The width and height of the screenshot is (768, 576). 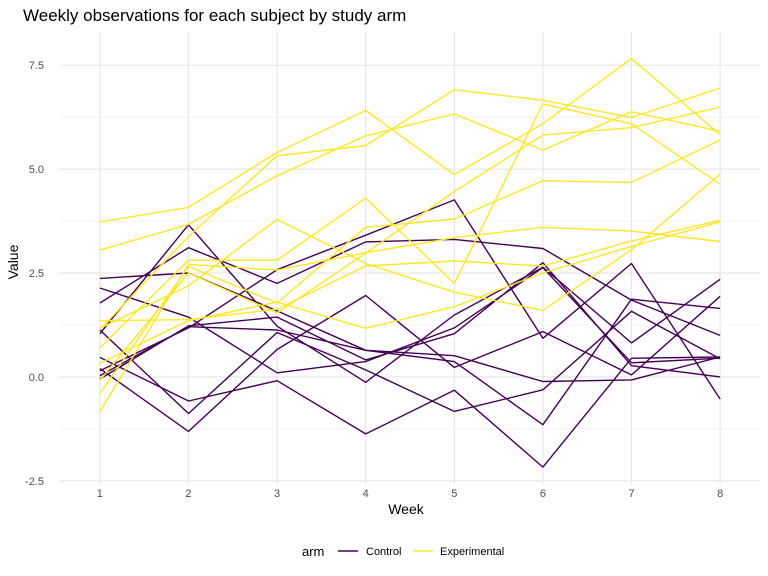 What do you see at coordinates (13, 261) in the screenshot?
I see `y-axis-title: Value` at bounding box center [13, 261].